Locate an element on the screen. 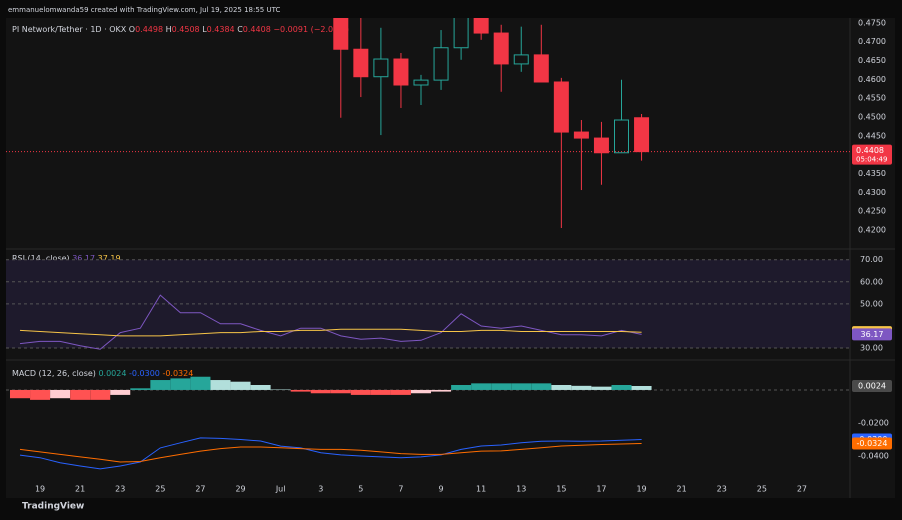 Image resolution: width=902 pixels, height=520 pixels. y-tick-label: -0.0200 is located at coordinates (873, 423).